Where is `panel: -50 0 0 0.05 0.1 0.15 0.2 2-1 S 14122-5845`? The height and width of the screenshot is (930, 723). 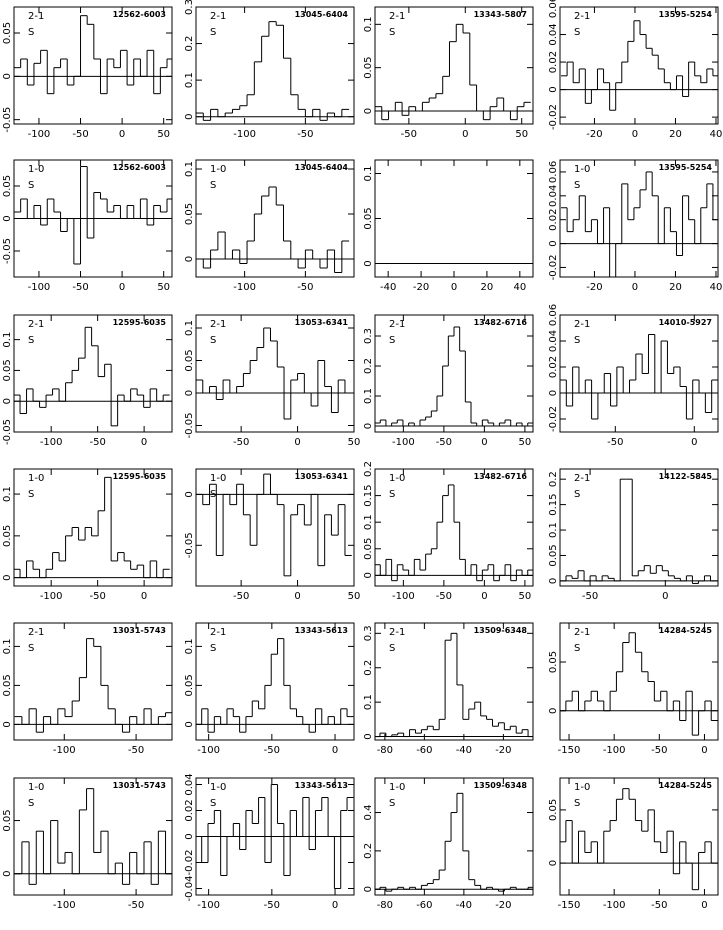 panel: -50 0 0 0.05 0.1 0.15 0.2 2-1 S 14122-5845 is located at coordinates (633, 535).